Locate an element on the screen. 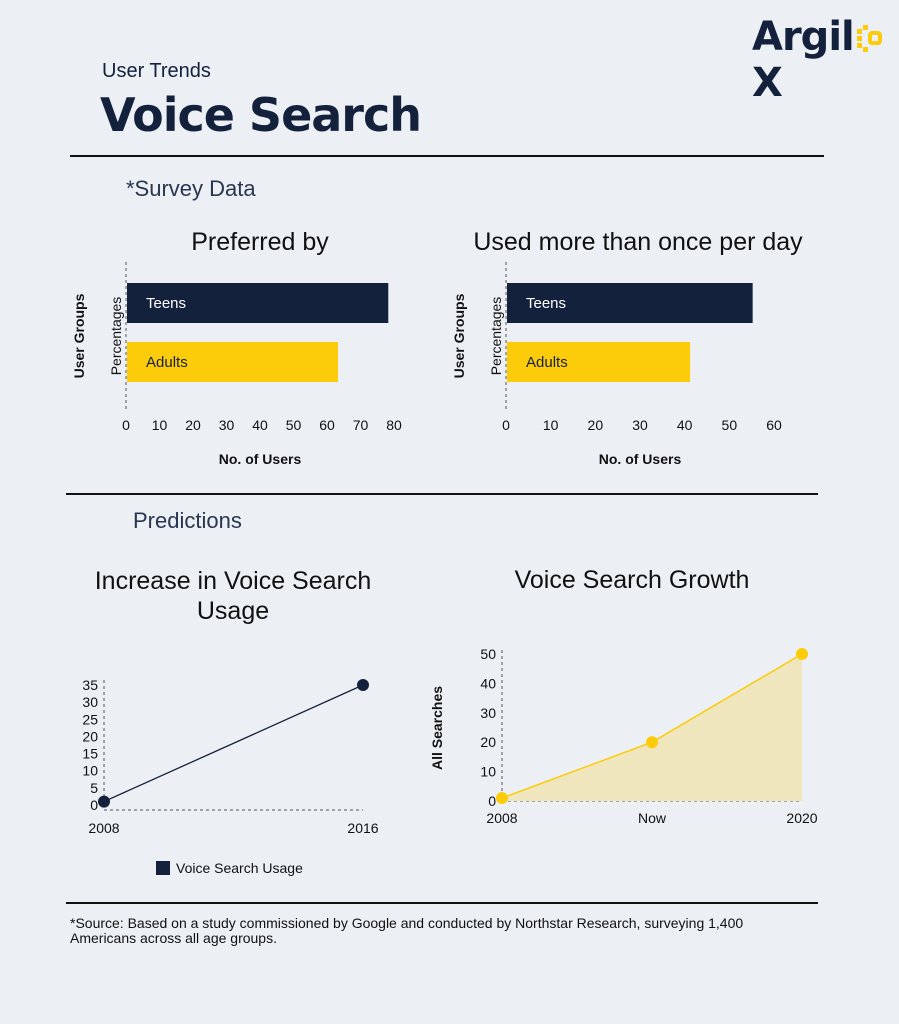 Image resolution: width=899 pixels, height=1024 pixels. x-tick-label: 80 is located at coordinates (394, 425).